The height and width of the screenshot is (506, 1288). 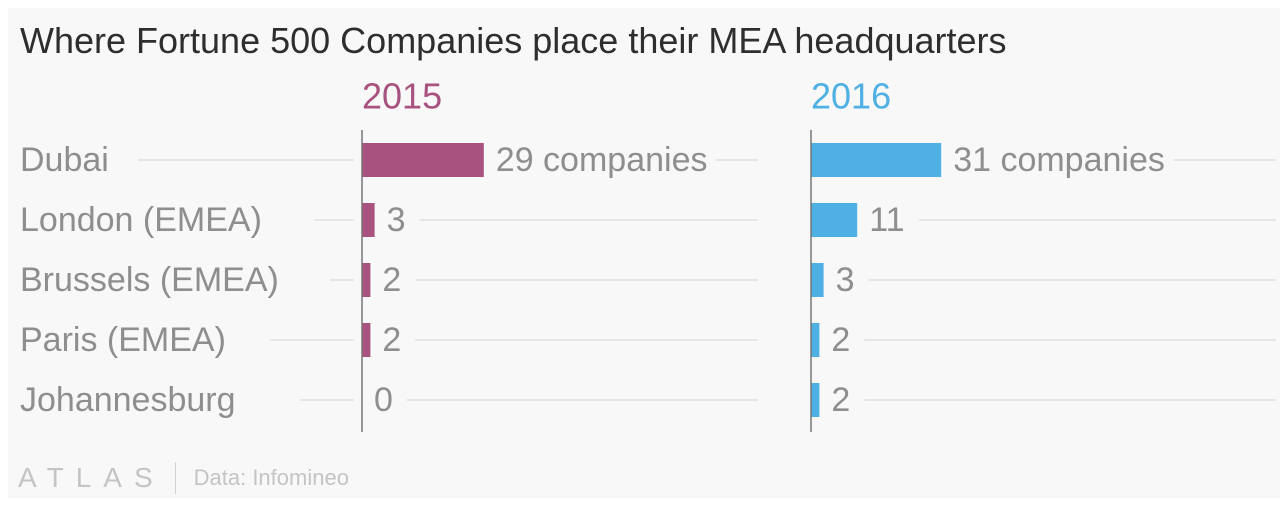 What do you see at coordinates (1059, 160) in the screenshot?
I see `value-label: 31 companies` at bounding box center [1059, 160].